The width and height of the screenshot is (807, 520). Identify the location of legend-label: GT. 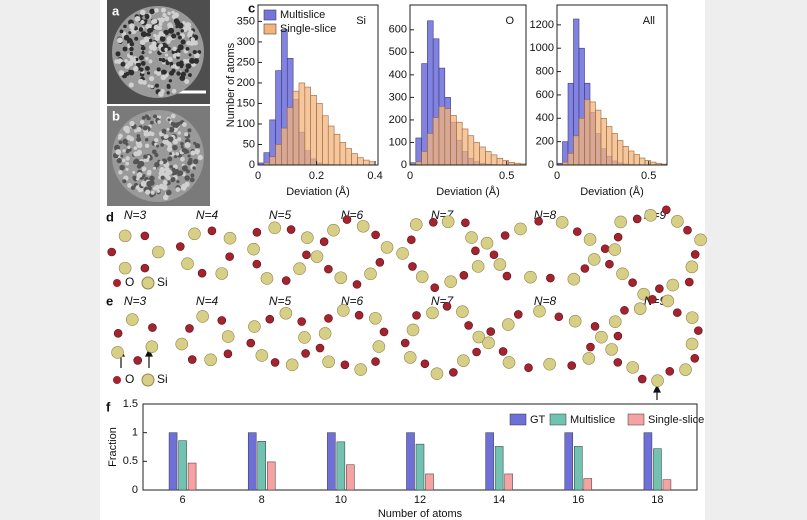
(538, 420).